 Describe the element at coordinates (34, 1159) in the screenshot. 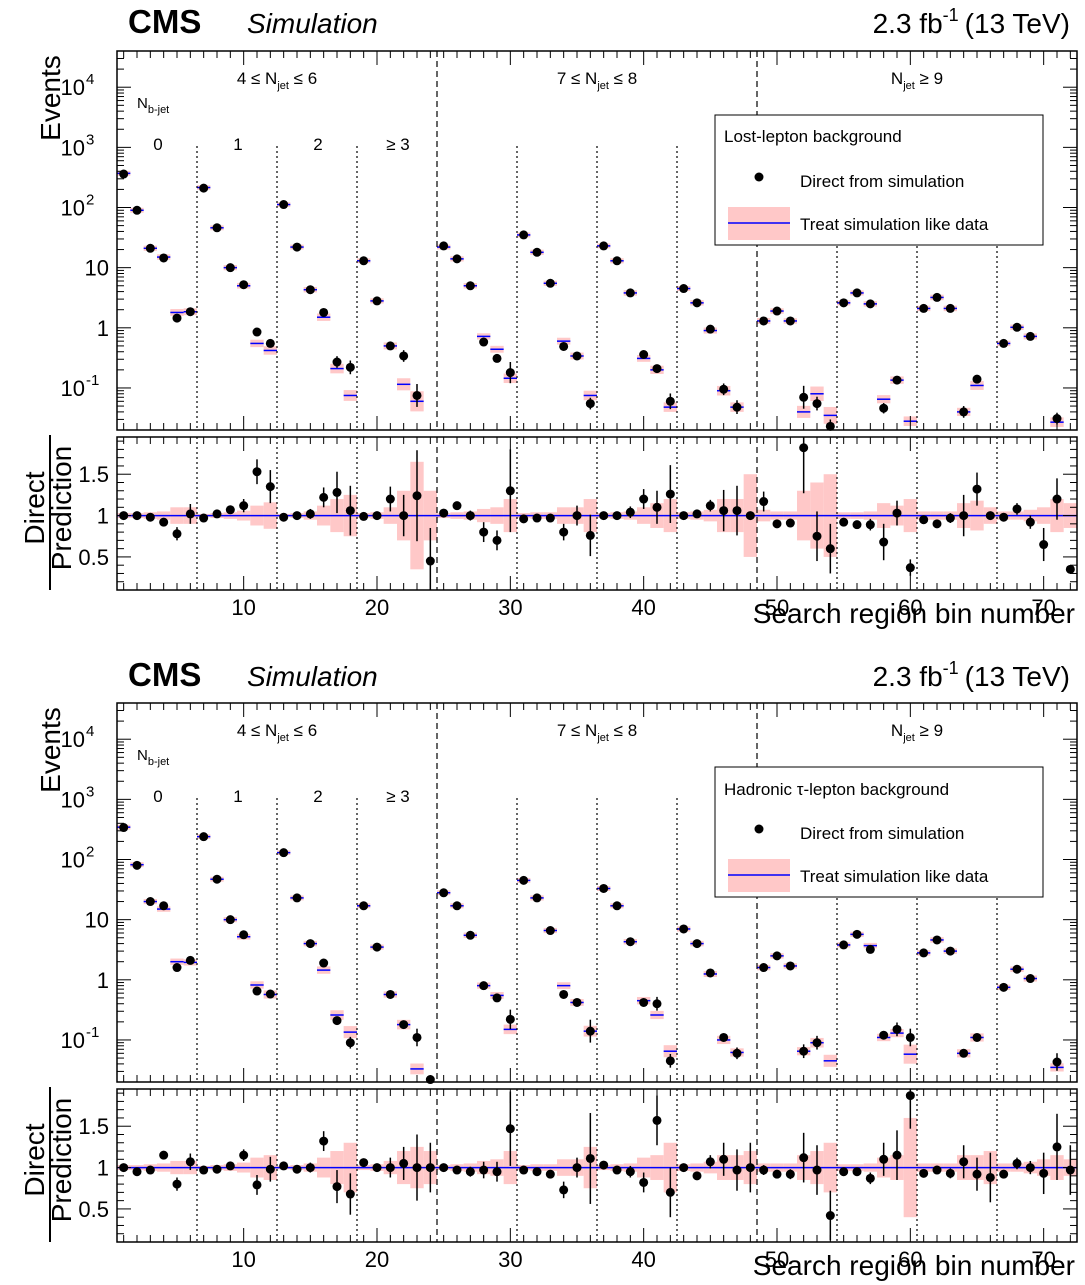

I see `ratio-label-numerator: Direct` at that location.